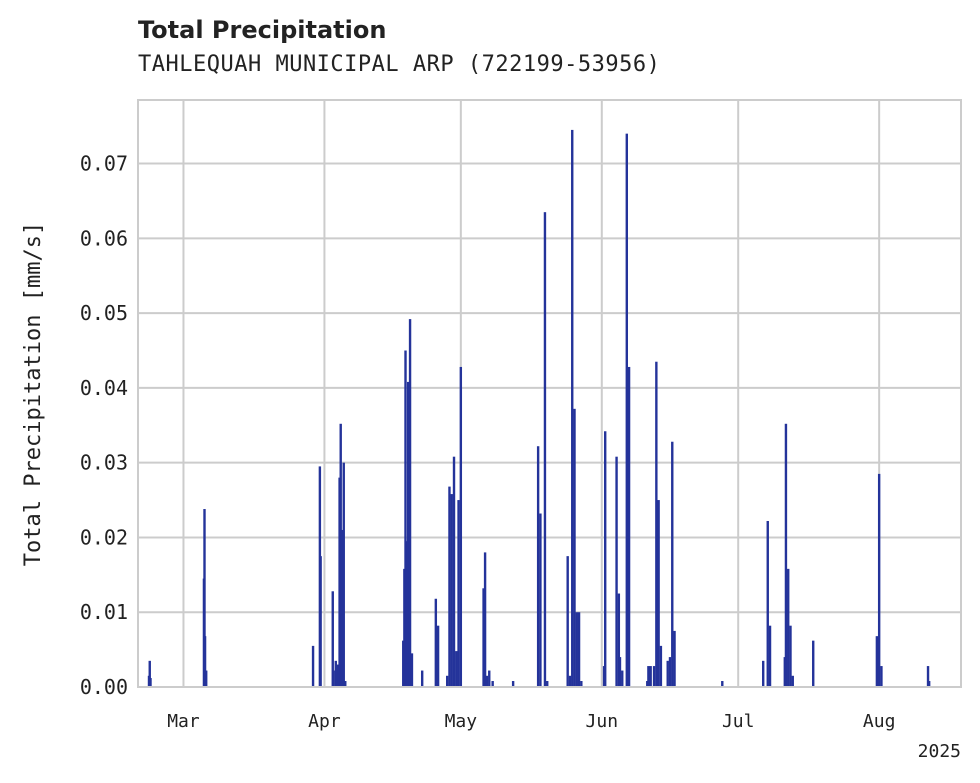 The image size is (980, 783). I want to click on x-axis: Mar Apr May Jun Jul Aug, so click(531, 721).